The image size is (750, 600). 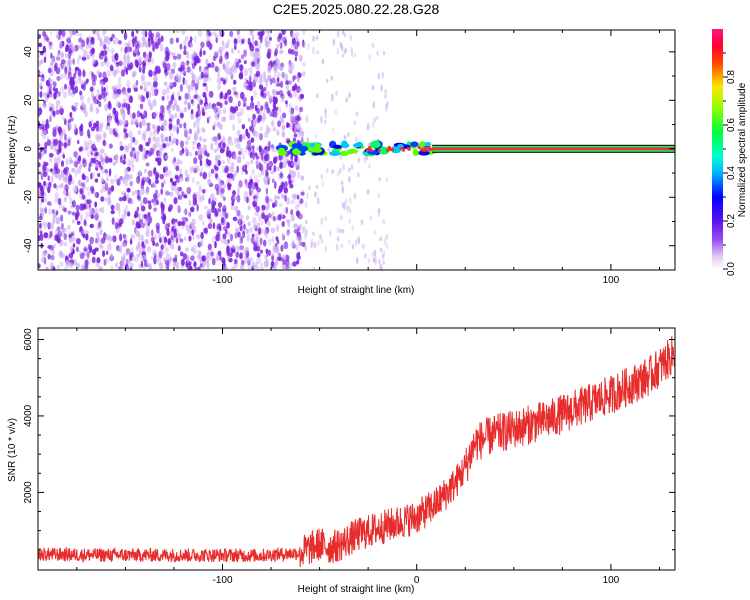 I want to click on x-tick-label: 100, so click(x=611, y=280).